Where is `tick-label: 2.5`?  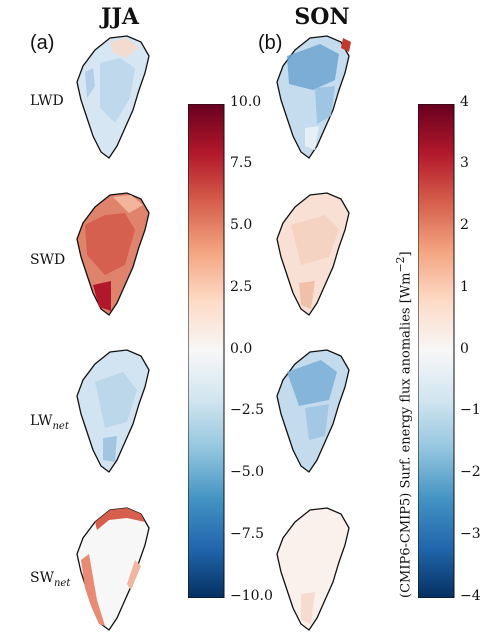
tick-label: 2.5 is located at coordinates (241, 287).